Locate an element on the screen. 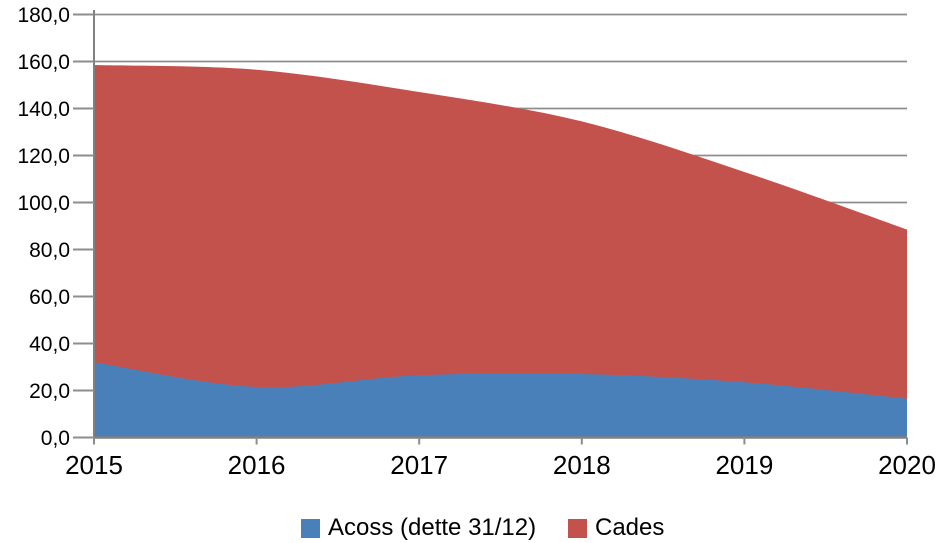 The height and width of the screenshot is (543, 939). y-axis-tick-label: 140,0 is located at coordinates (43, 109).